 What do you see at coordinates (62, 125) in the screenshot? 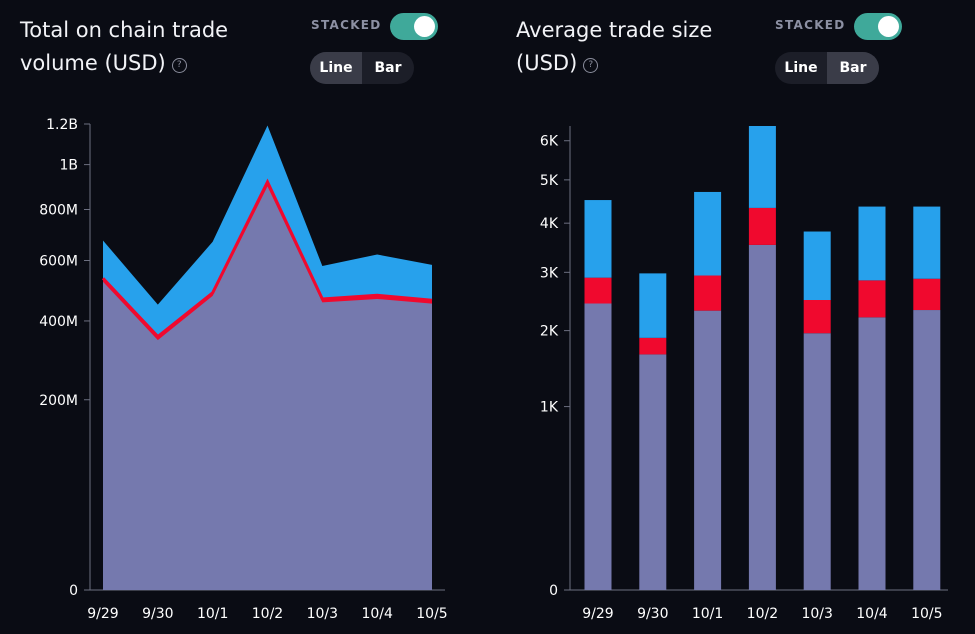
I see `y-tick-label: 1.2B` at bounding box center [62, 125].